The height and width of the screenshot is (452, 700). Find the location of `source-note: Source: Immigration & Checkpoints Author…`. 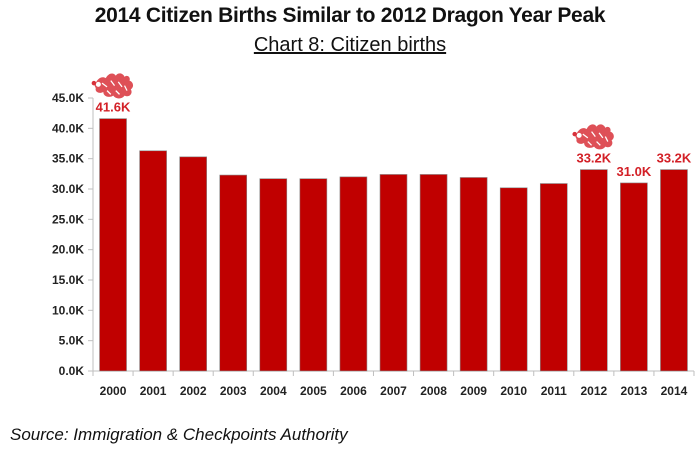

source-note: Source: Immigration & Checkpoints Author… is located at coordinates (179, 434).